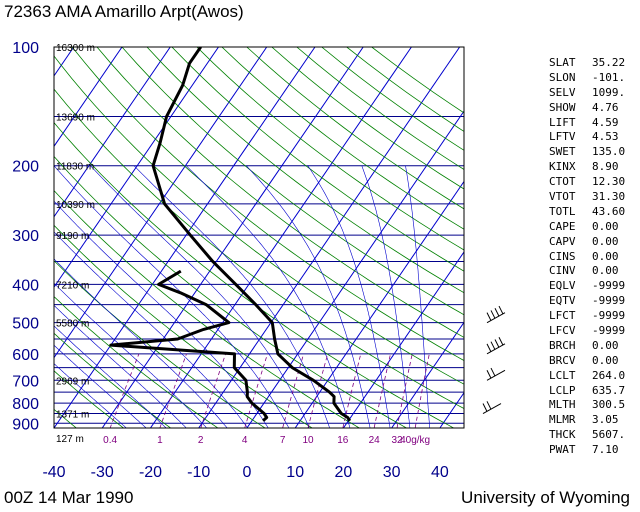  Describe the element at coordinates (72, 324) in the screenshot. I see `height-label: 5580 m` at that location.